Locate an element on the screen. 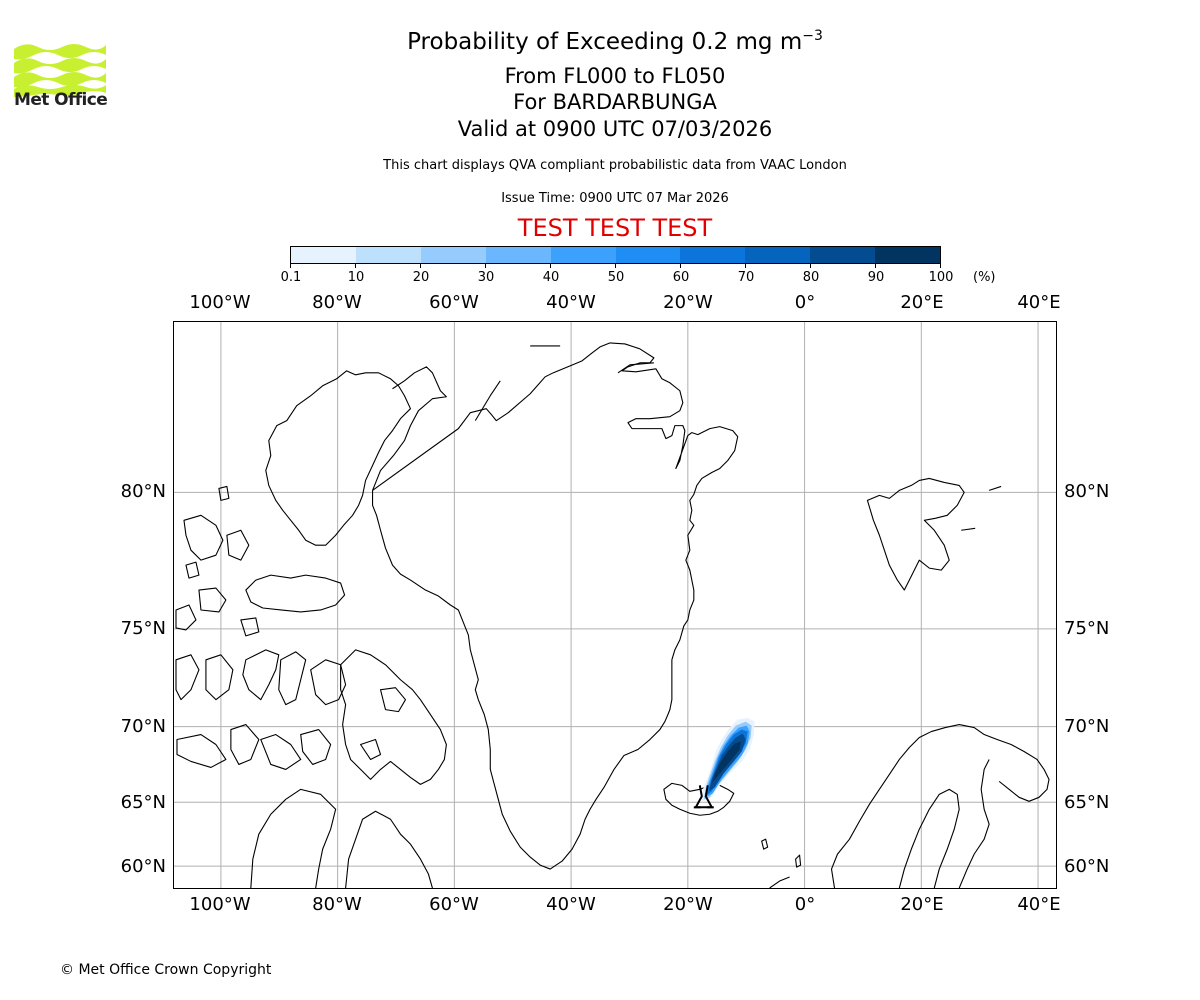  volcano-marker-icon is located at coordinates (703, 797).